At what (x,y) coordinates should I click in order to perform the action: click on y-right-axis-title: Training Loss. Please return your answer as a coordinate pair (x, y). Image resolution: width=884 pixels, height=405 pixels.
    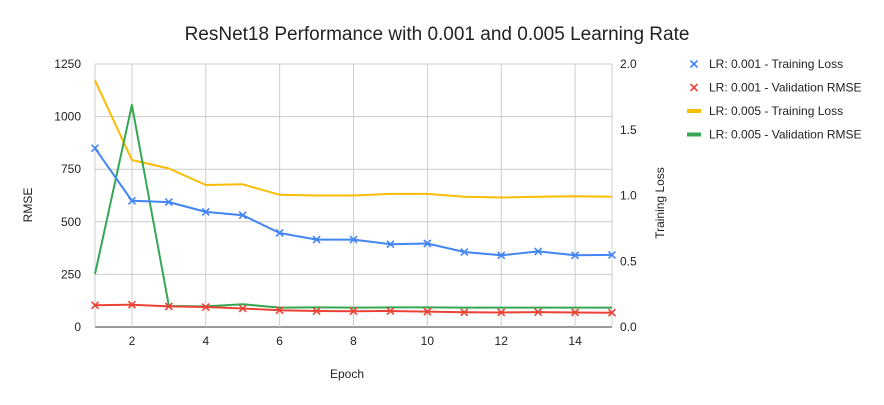
    Looking at the image, I should click on (660, 203).